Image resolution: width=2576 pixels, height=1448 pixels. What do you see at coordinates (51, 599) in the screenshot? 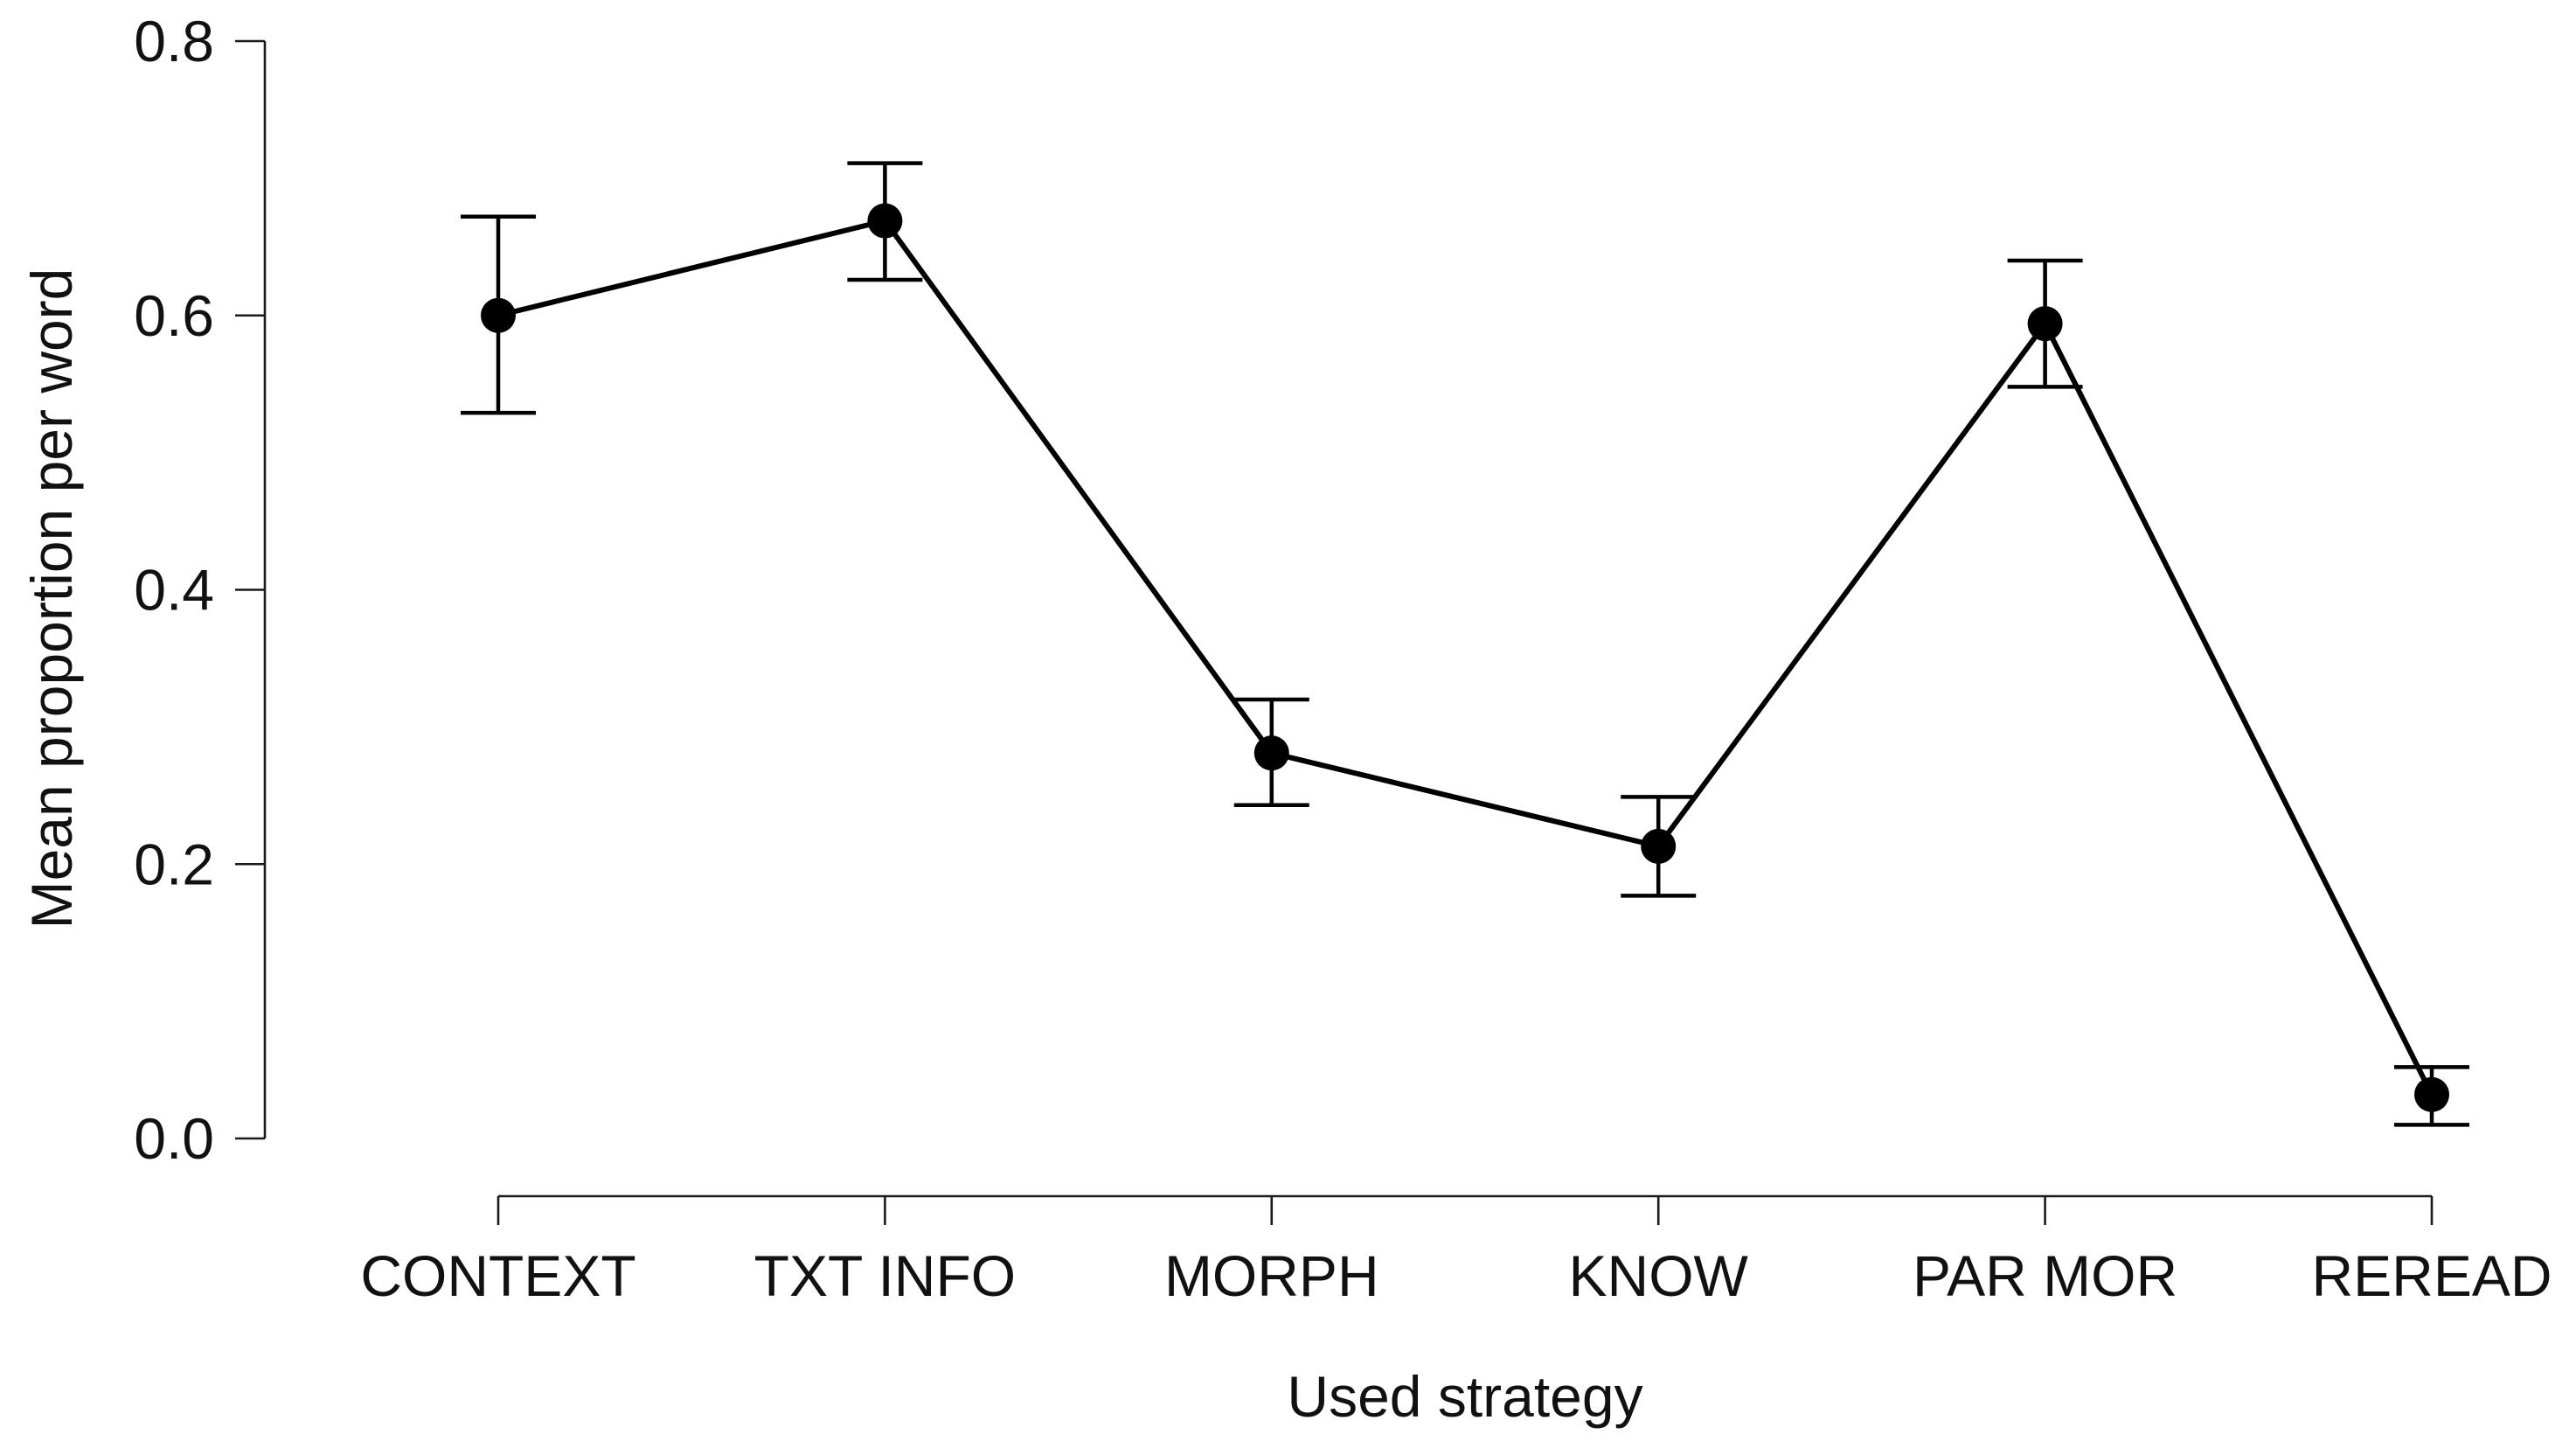
I see `y-axis-title: Mean proportion per word` at bounding box center [51, 599].